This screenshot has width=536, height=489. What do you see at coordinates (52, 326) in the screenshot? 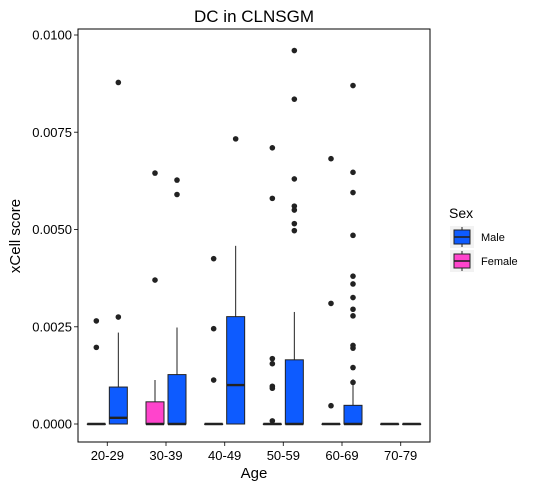
I see `y-tick-label: 0.0025` at bounding box center [52, 326].